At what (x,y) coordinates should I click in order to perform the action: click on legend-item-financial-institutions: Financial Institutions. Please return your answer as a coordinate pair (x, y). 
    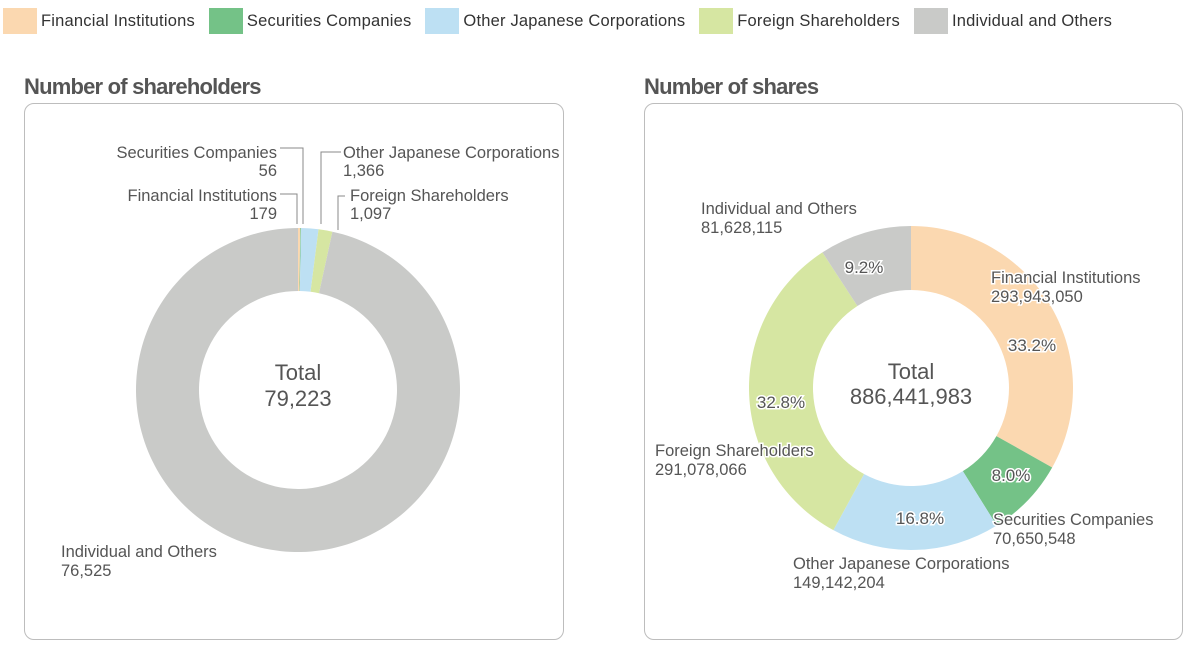
    Looking at the image, I should click on (99, 21).